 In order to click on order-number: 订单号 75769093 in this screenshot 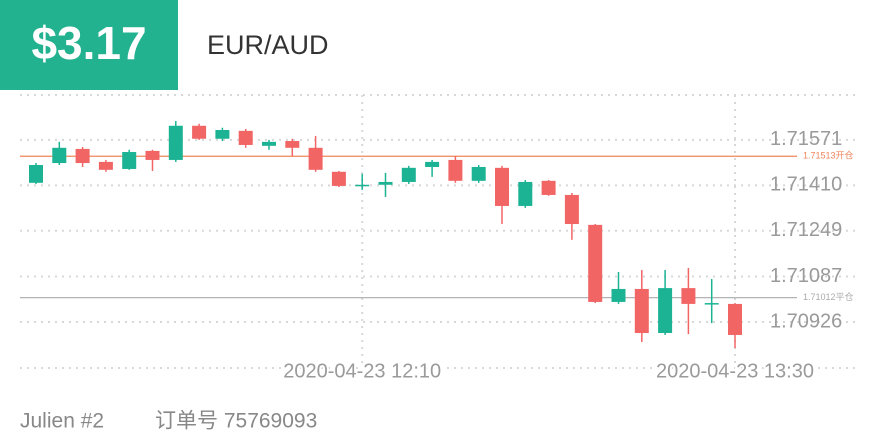, I will do `click(236, 421)`.